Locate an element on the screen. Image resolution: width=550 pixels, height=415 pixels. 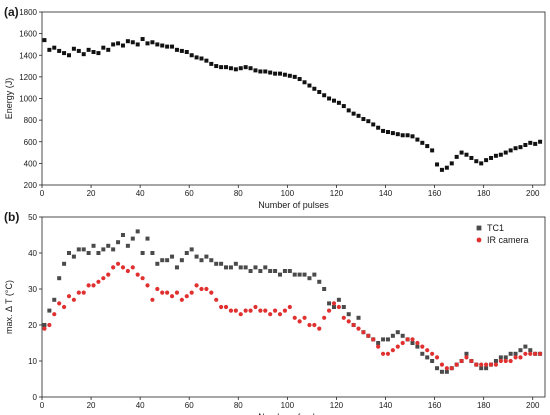
panel-a-y-tick-label: 800 is located at coordinates (31, 120).